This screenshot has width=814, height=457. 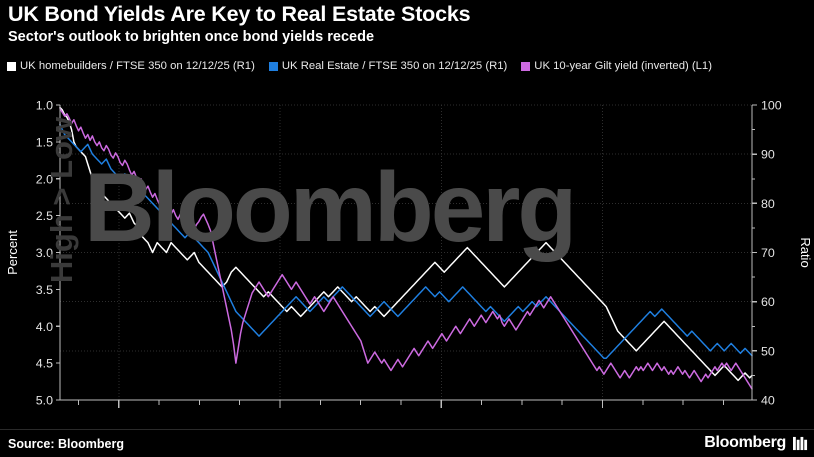 What do you see at coordinates (44, 142) in the screenshot?
I see `y-left-tick-label: 1.5` at bounding box center [44, 142].